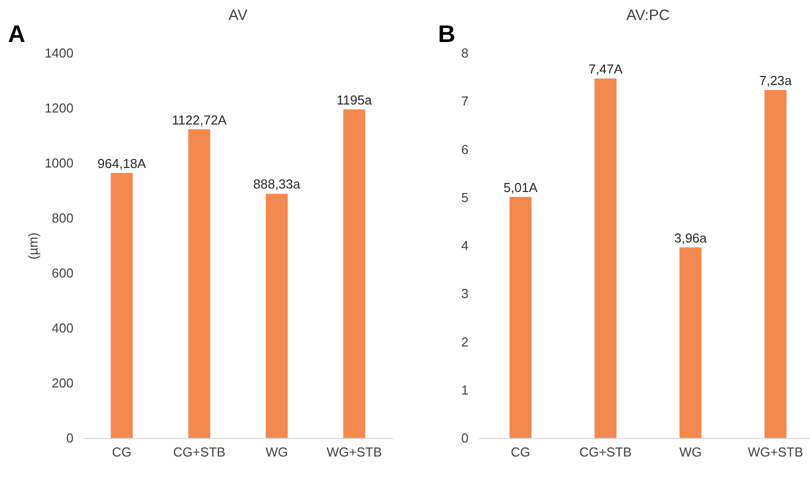 The height and width of the screenshot is (478, 810). What do you see at coordinates (648, 15) in the screenshot?
I see `chart-title: AV:PC` at bounding box center [648, 15].